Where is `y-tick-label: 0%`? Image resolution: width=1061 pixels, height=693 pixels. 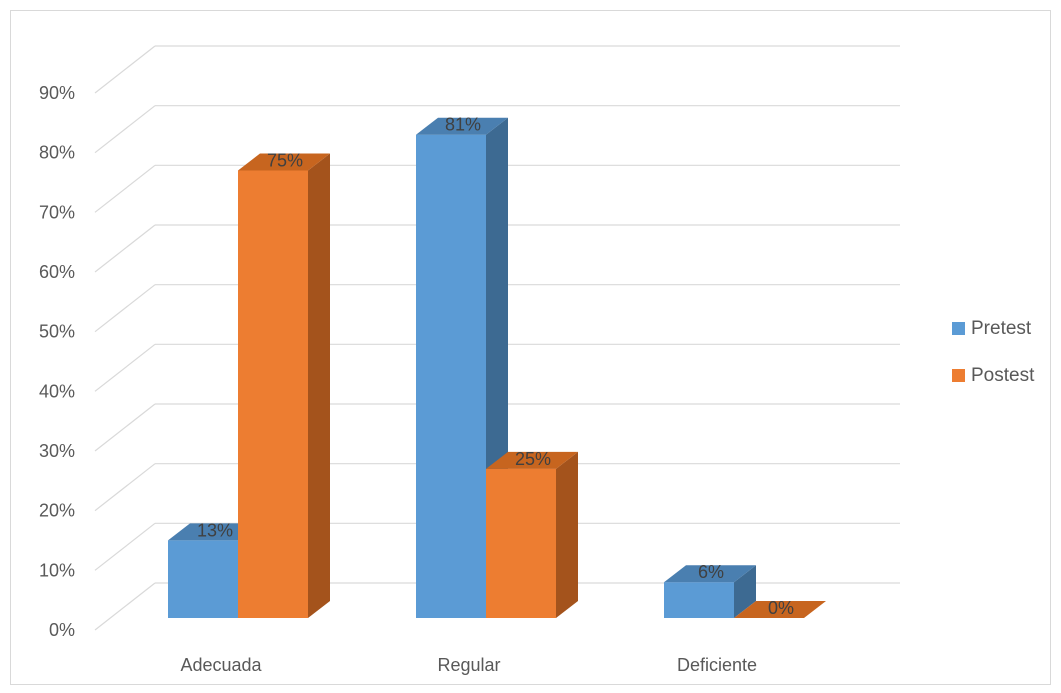
y-tick-label: 0% is located at coordinates (62, 630).